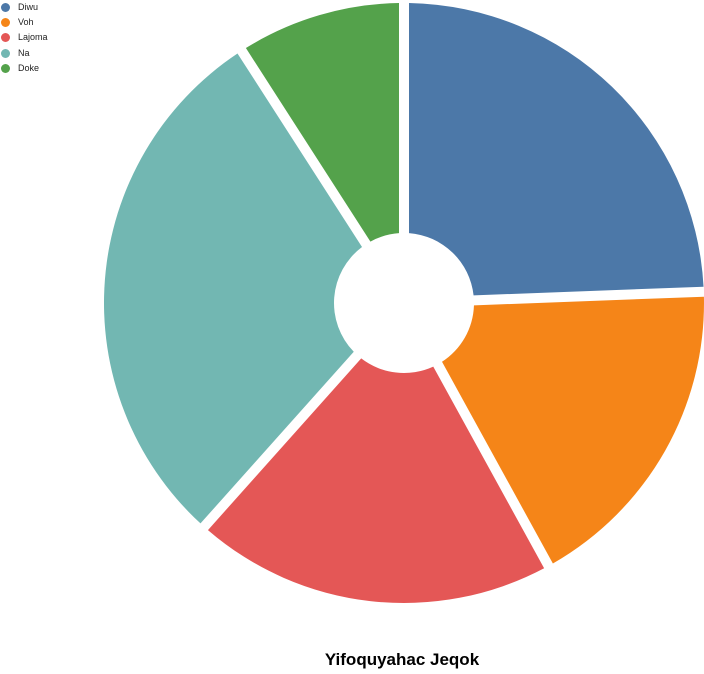  What do you see at coordinates (5, 53) in the screenshot?
I see `legend-swatch-na` at bounding box center [5, 53].